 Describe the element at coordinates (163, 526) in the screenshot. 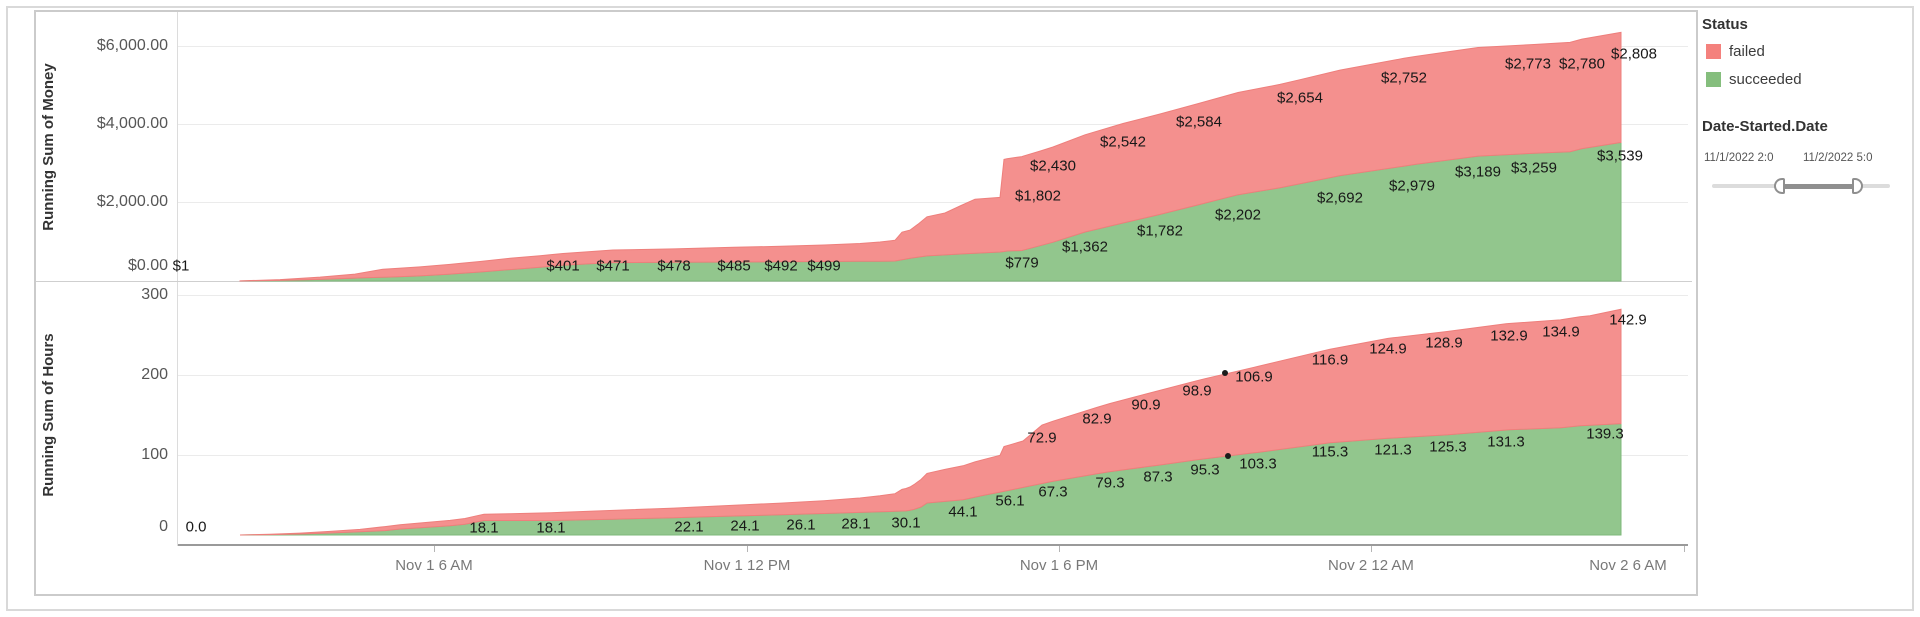

I see `y-tick-label: 0` at that location.